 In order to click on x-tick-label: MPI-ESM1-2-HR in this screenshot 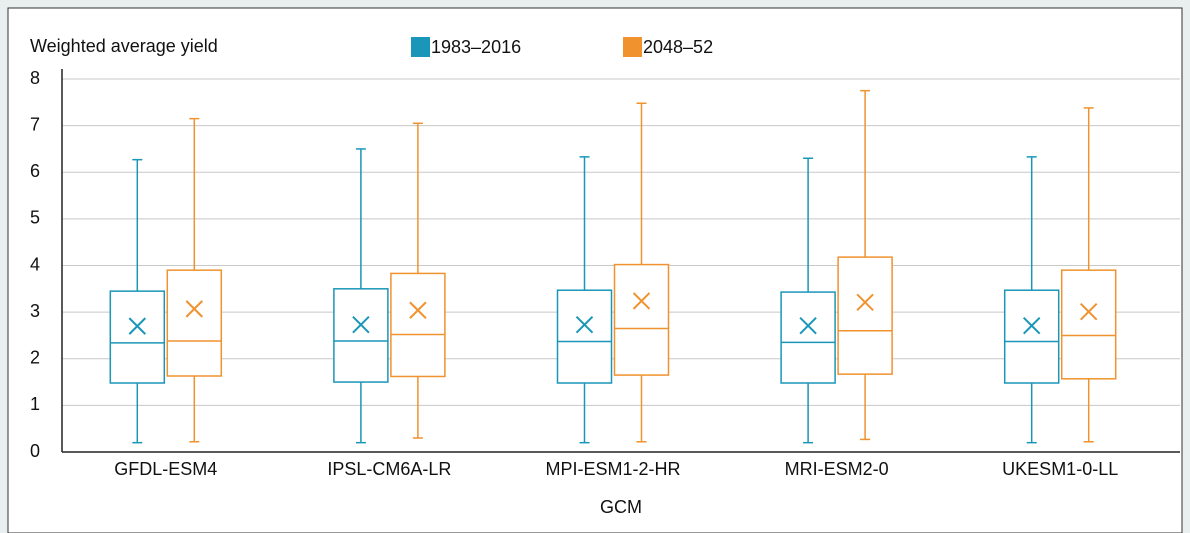, I will do `click(612, 469)`.